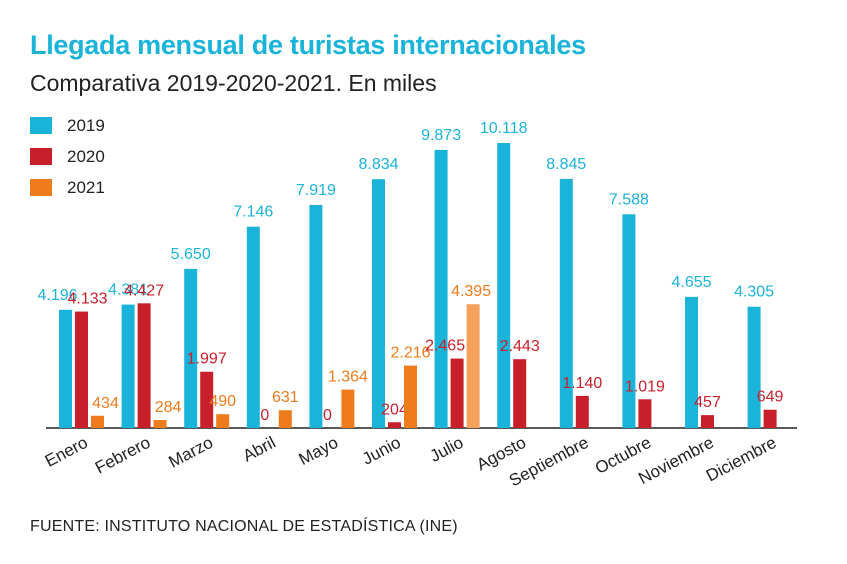  I want to click on bar-2020-septiembre, so click(582, 411).